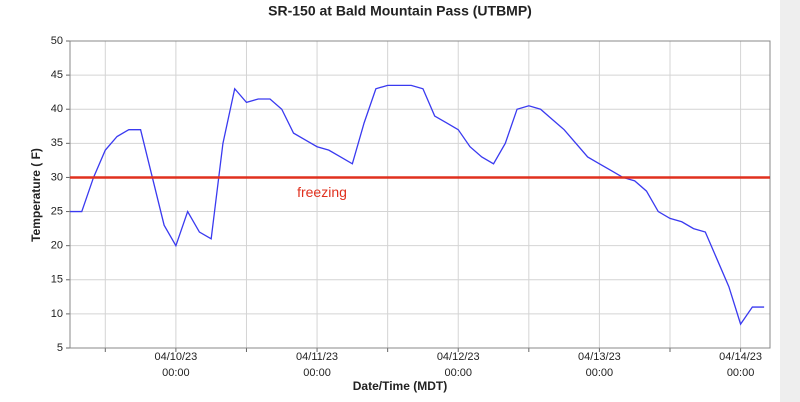  What do you see at coordinates (322, 192) in the screenshot?
I see `freezing-label: freezing` at bounding box center [322, 192].